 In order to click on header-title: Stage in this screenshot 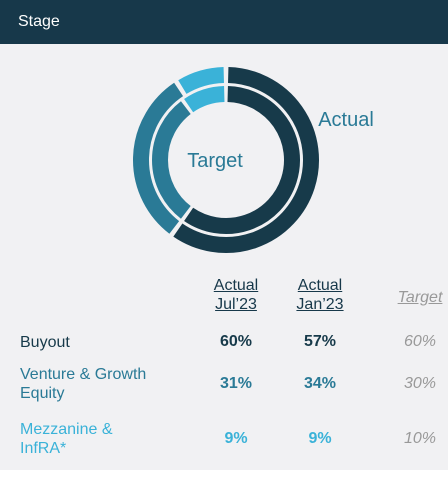, I will do `click(224, 22)`.